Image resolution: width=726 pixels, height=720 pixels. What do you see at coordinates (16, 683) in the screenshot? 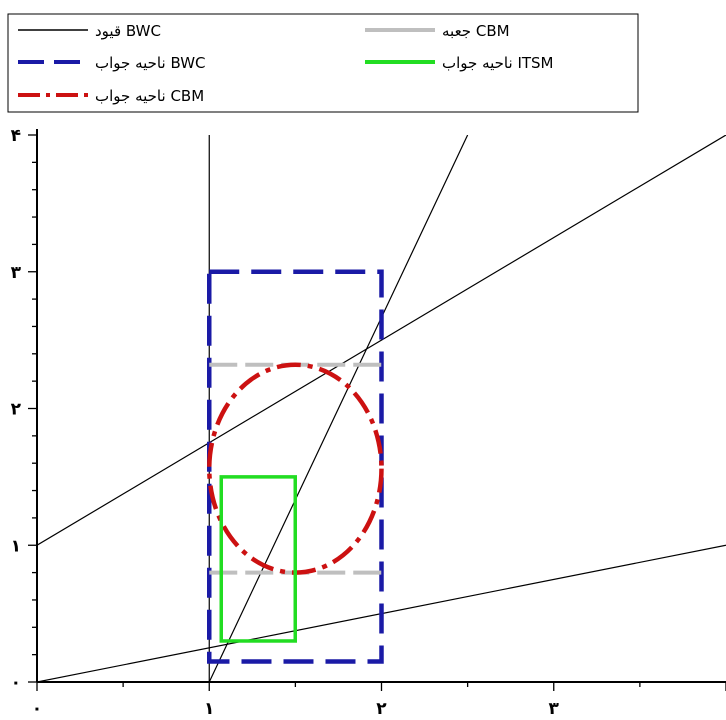
I see `y-tick-label: ۰` at bounding box center [16, 683].